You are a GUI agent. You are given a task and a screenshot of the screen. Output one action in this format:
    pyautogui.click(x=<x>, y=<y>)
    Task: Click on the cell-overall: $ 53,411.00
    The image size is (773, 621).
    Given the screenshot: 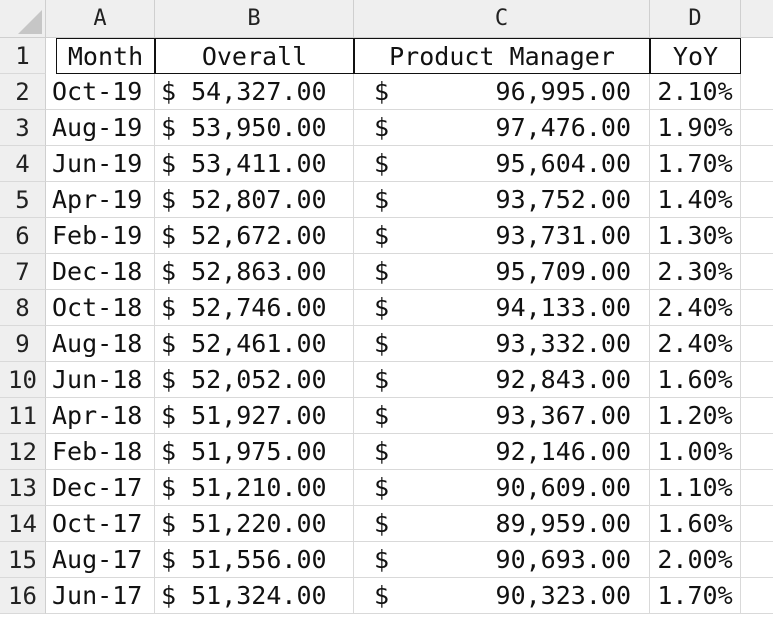 What is the action you would take?
    pyautogui.click(x=254, y=164)
    